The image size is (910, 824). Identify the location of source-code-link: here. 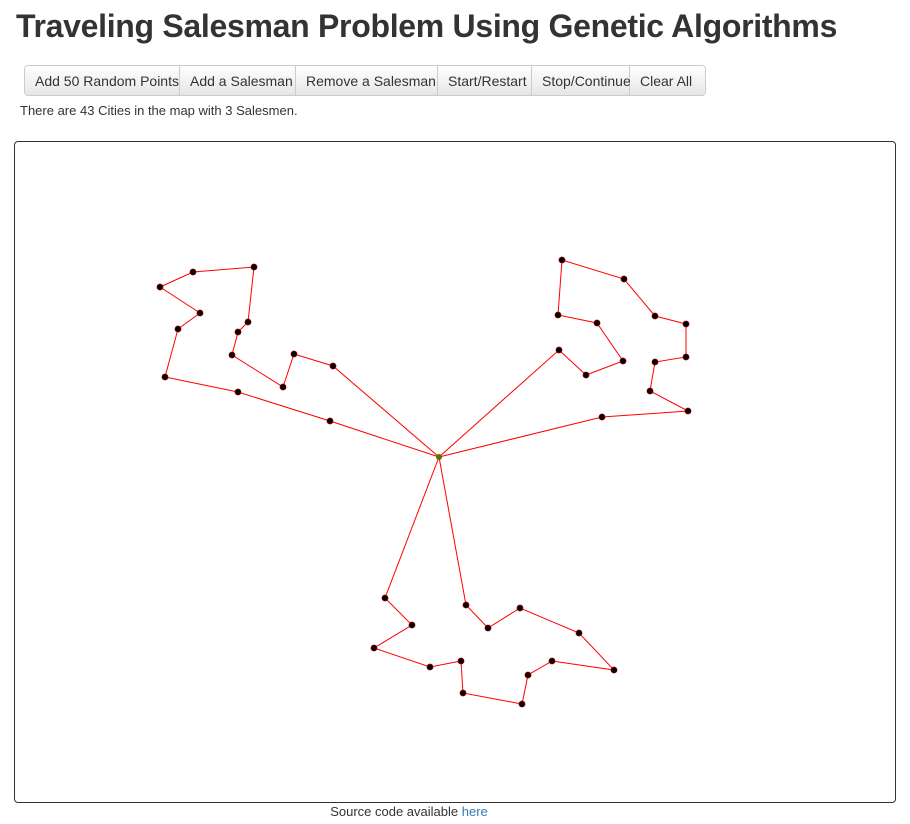
(474, 811).